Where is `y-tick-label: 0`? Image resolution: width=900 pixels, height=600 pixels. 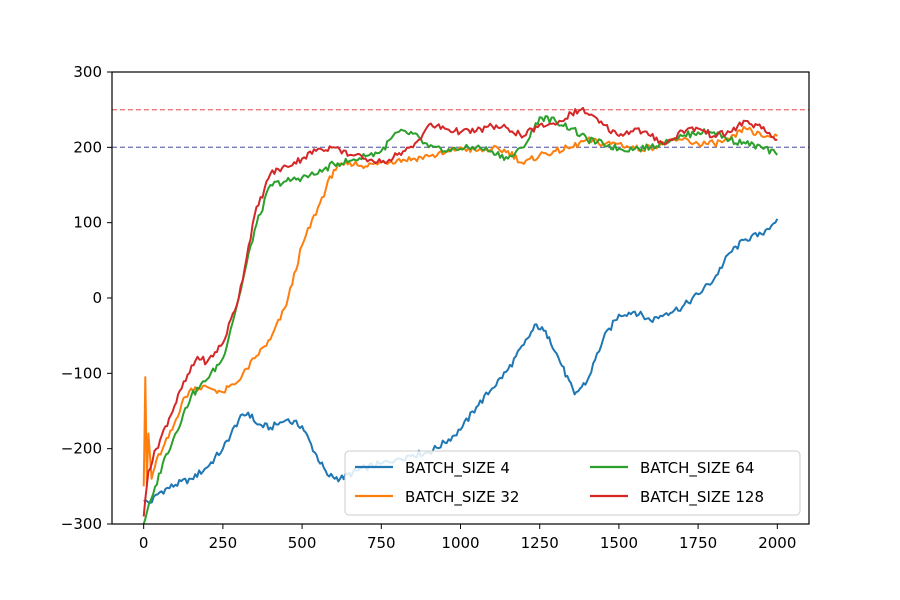
y-tick-label: 0 is located at coordinates (97, 298).